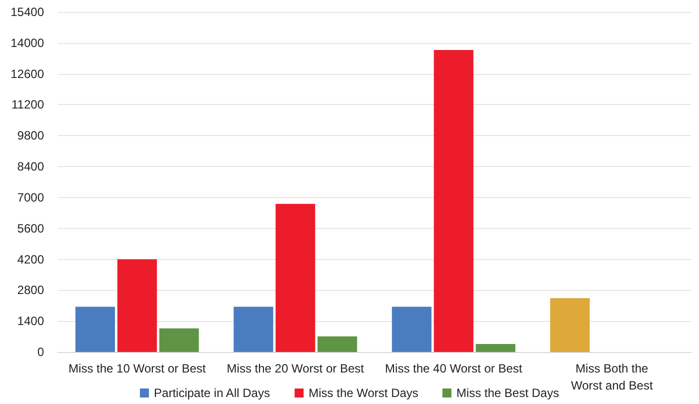 The width and height of the screenshot is (699, 404). What do you see at coordinates (508, 393) in the screenshot?
I see `legend-label: Miss the Best Days` at bounding box center [508, 393].